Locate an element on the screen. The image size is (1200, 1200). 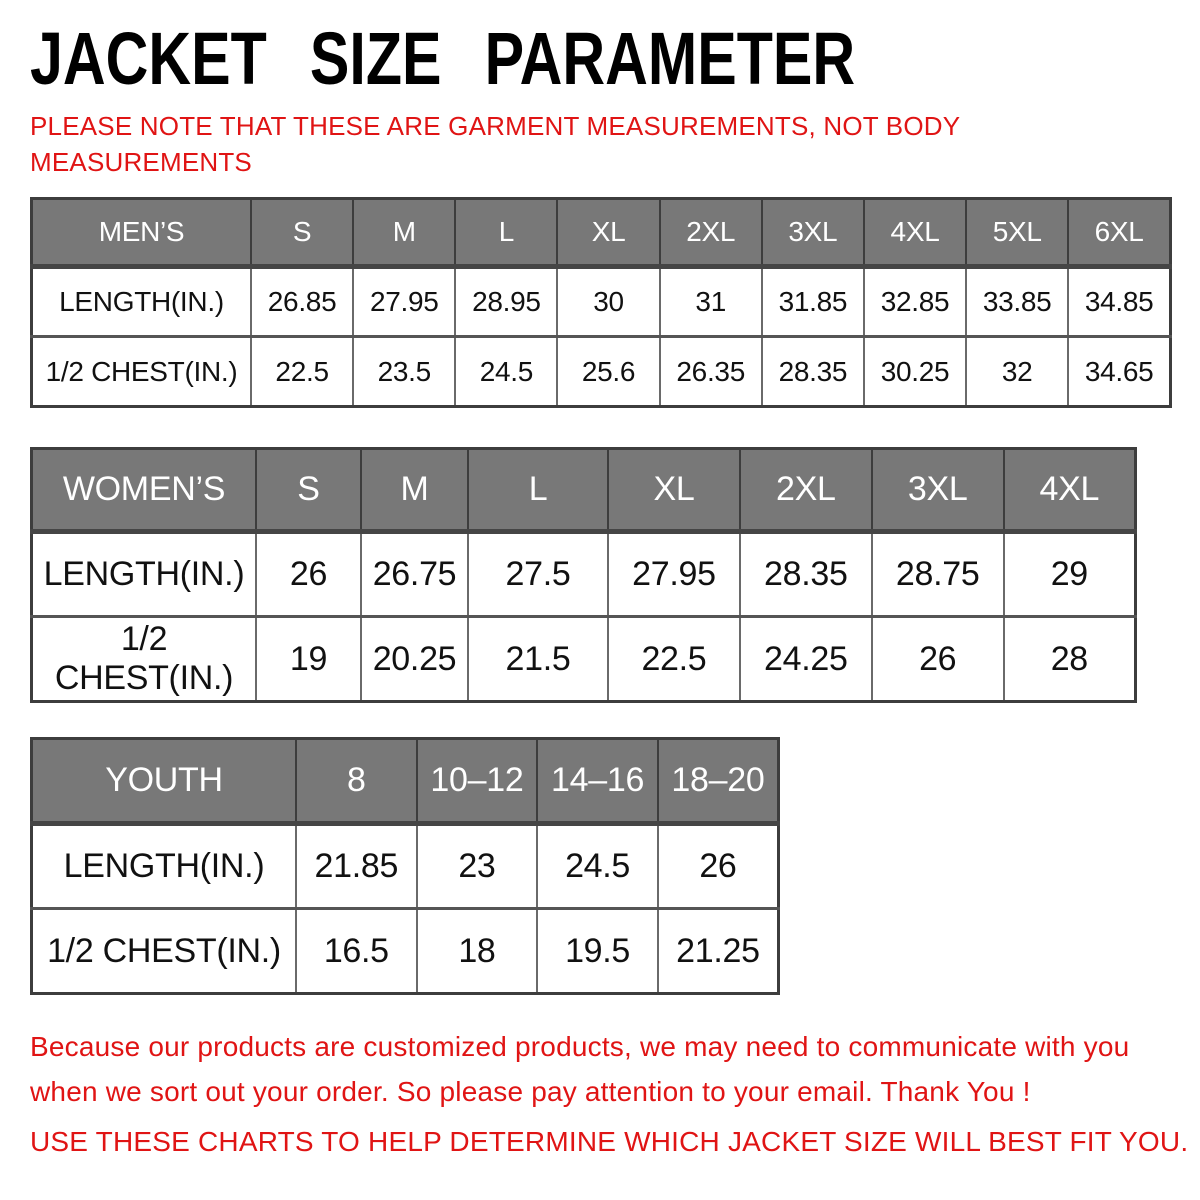
measurement-cell: 21.5 is located at coordinates (538, 659).